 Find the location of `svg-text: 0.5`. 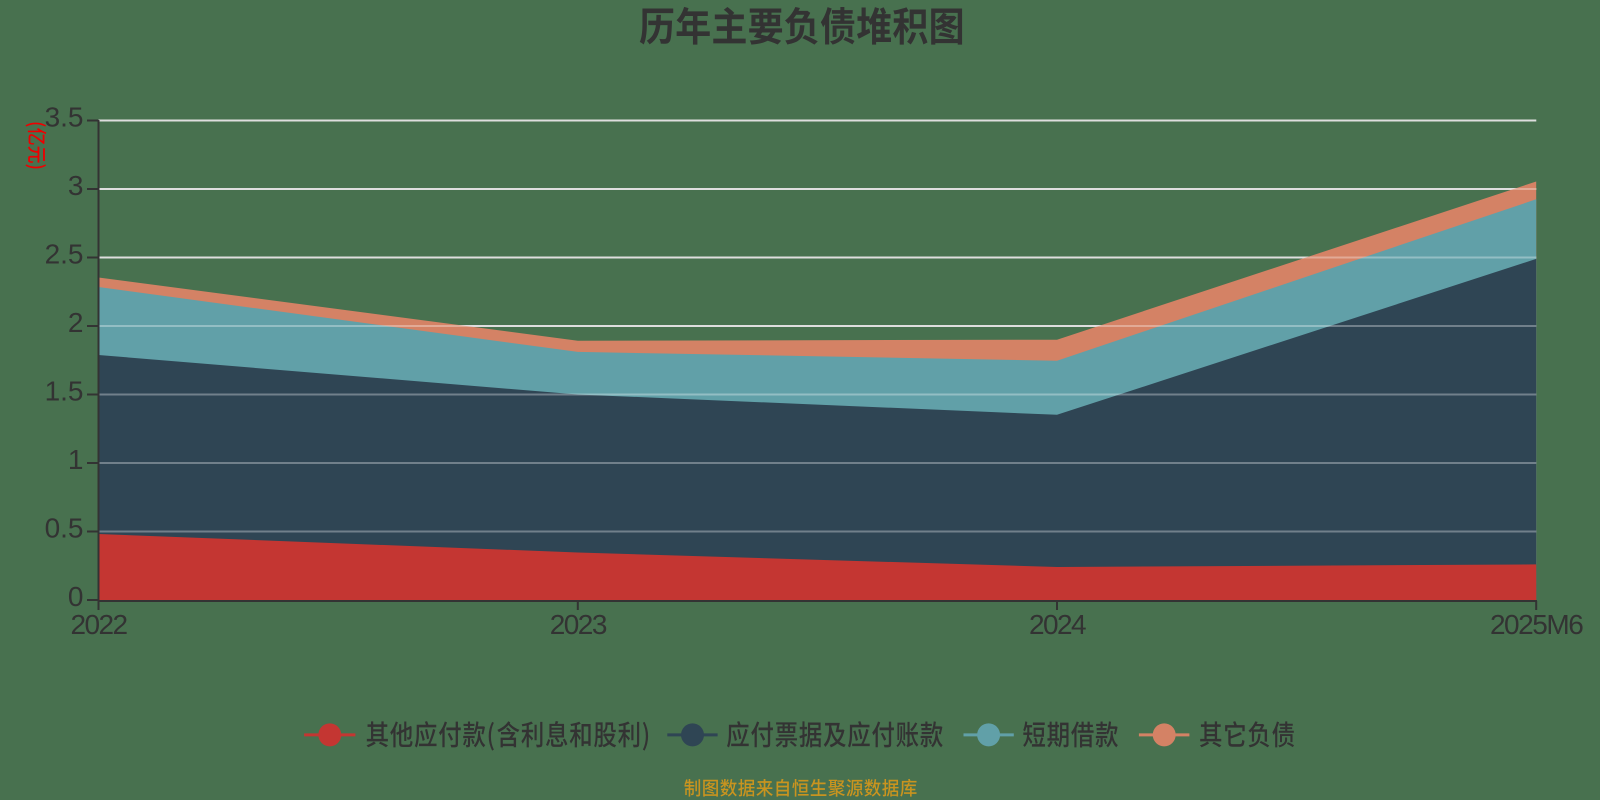

svg-text: 0.5 is located at coordinates (64, 528).